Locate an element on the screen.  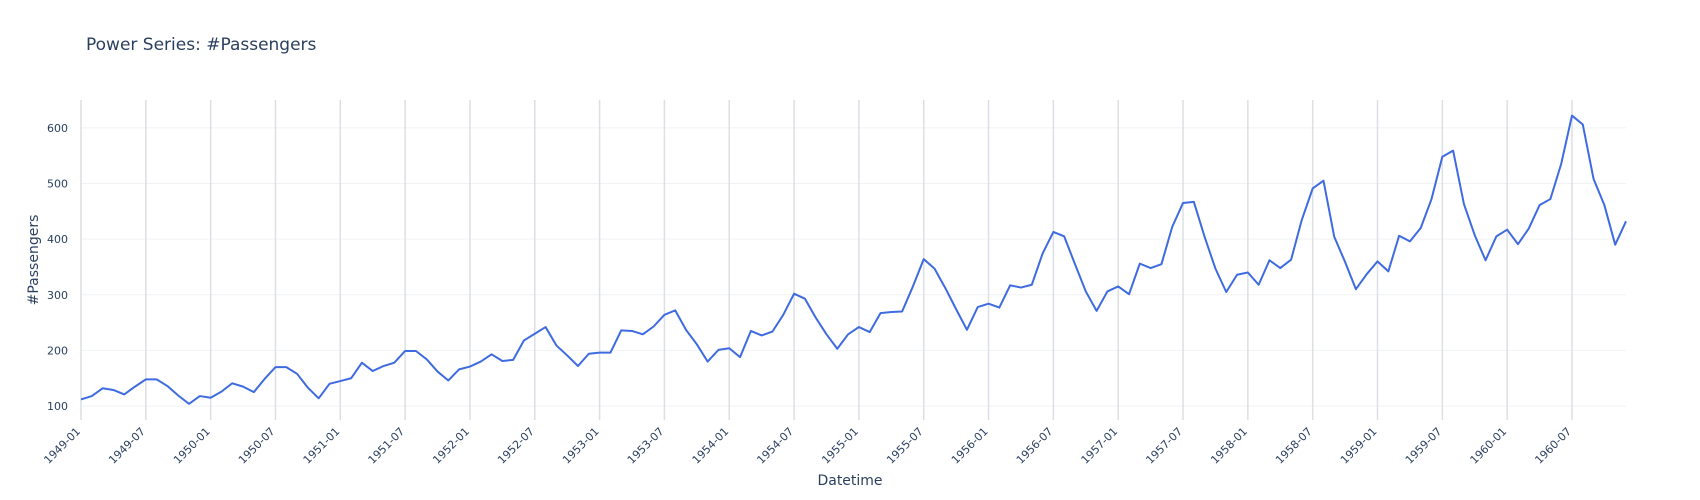
x-tick-label: 1950-01 is located at coordinates (192, 446).